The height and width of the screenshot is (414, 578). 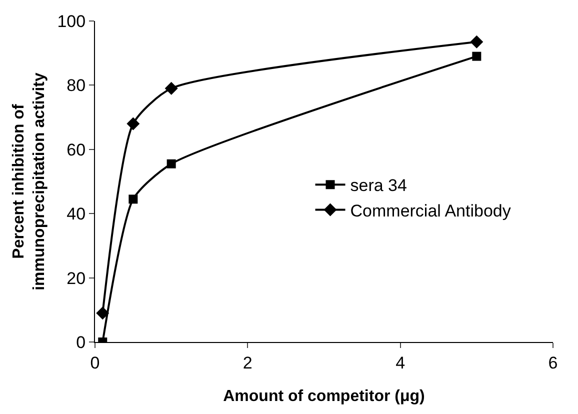 What do you see at coordinates (324, 397) in the screenshot?
I see `x-axis-title: Amount of competitor (μg)` at bounding box center [324, 397].